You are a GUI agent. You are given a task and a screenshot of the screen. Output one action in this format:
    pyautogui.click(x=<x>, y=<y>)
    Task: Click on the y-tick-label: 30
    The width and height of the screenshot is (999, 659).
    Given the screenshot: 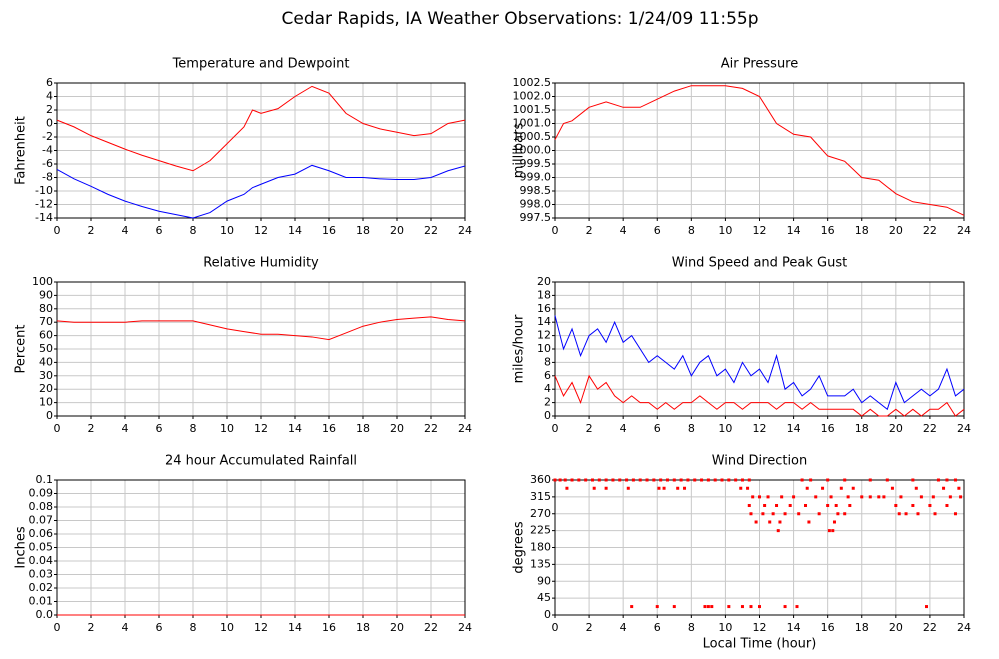 What is the action you would take?
    pyautogui.click(x=46, y=375)
    